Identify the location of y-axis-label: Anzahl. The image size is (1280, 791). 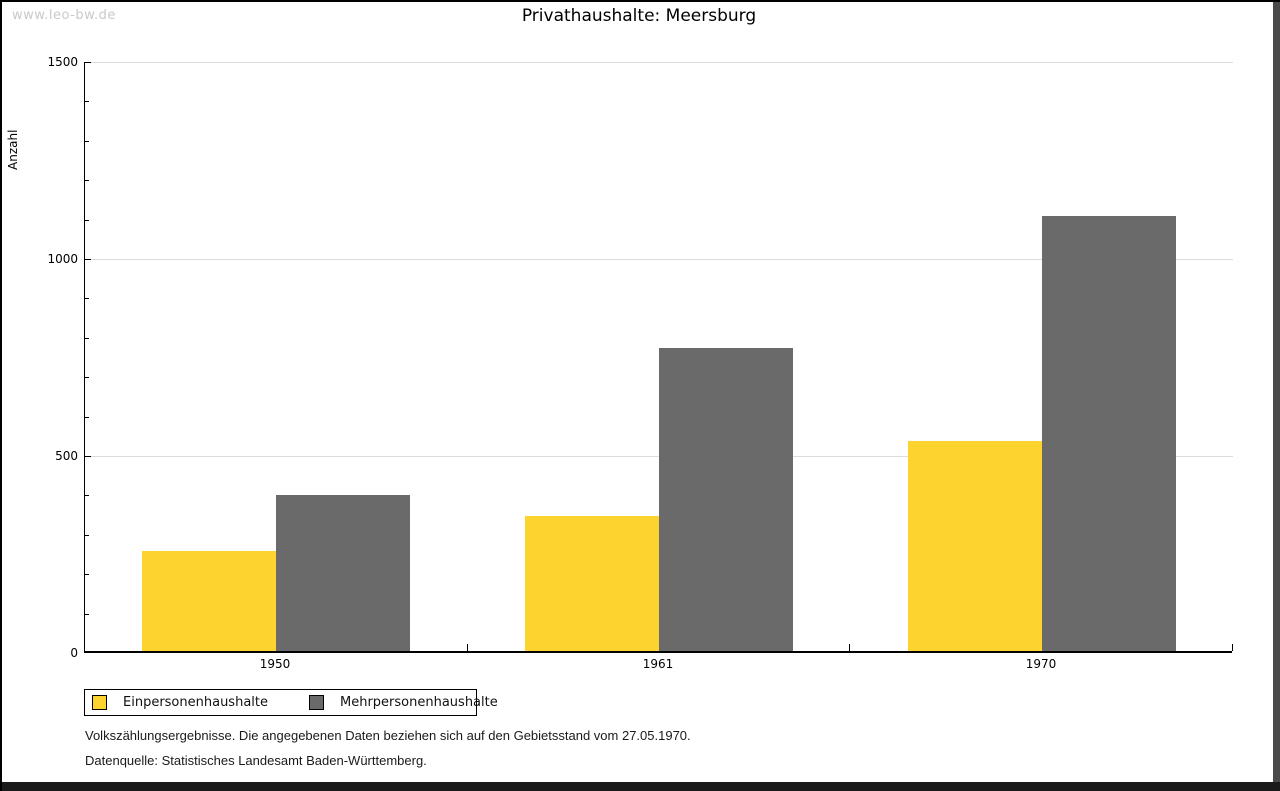
(13, 149).